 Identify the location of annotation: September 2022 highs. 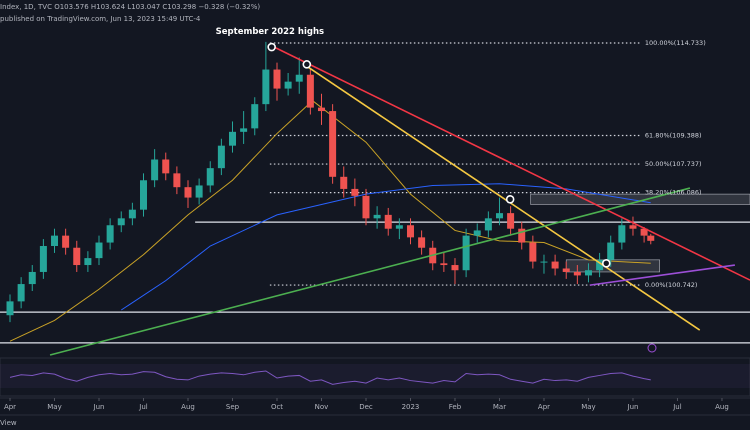
(270, 32).